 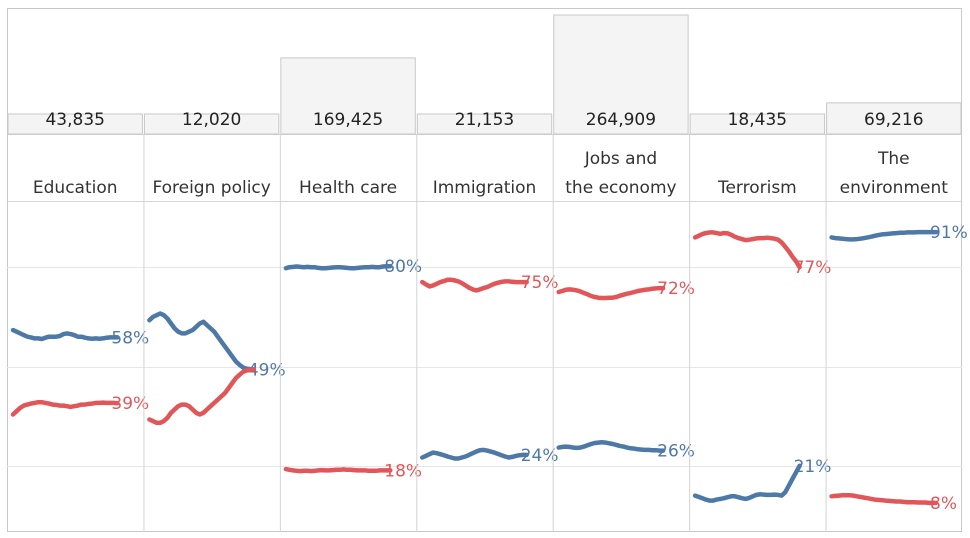 What do you see at coordinates (540, 283) in the screenshot?
I see `end-label-immigration-red: 75%` at bounding box center [540, 283].